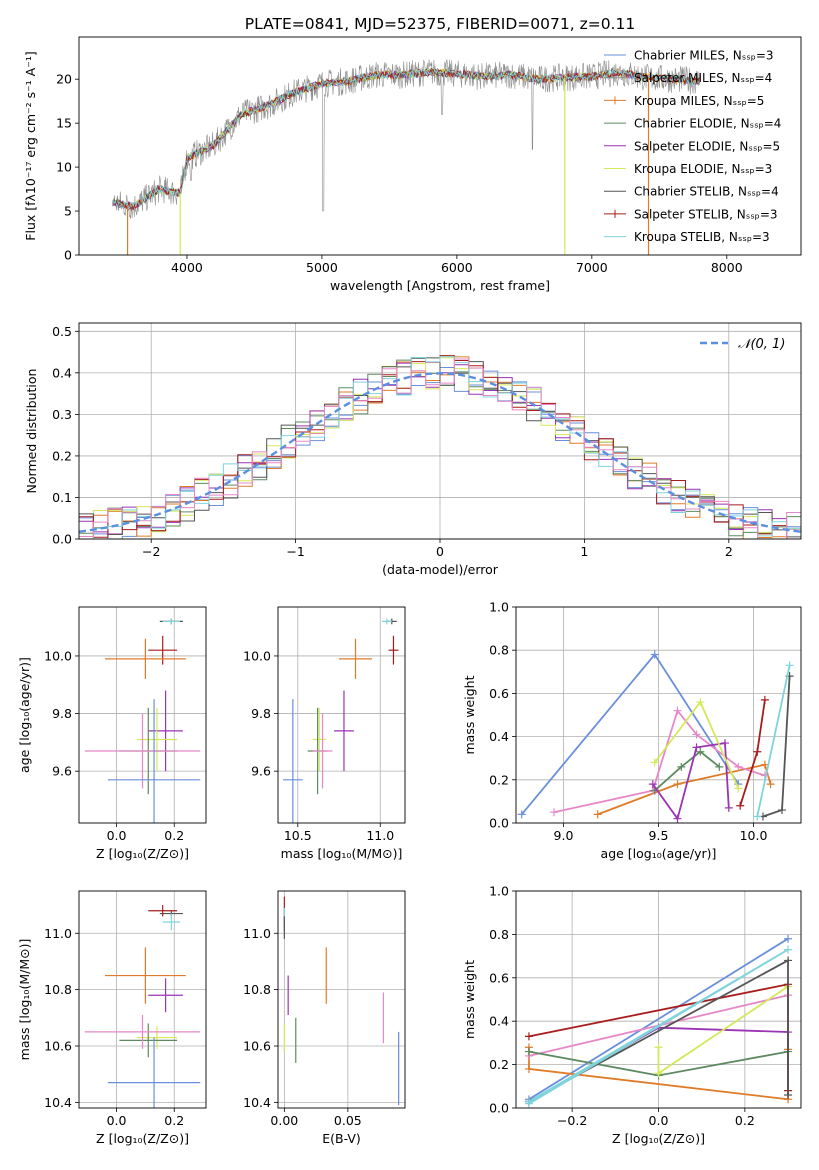 The image size is (819, 1170). Describe the element at coordinates (257, 1102) in the screenshot. I see `y-tick-label: 10.4` at that location.